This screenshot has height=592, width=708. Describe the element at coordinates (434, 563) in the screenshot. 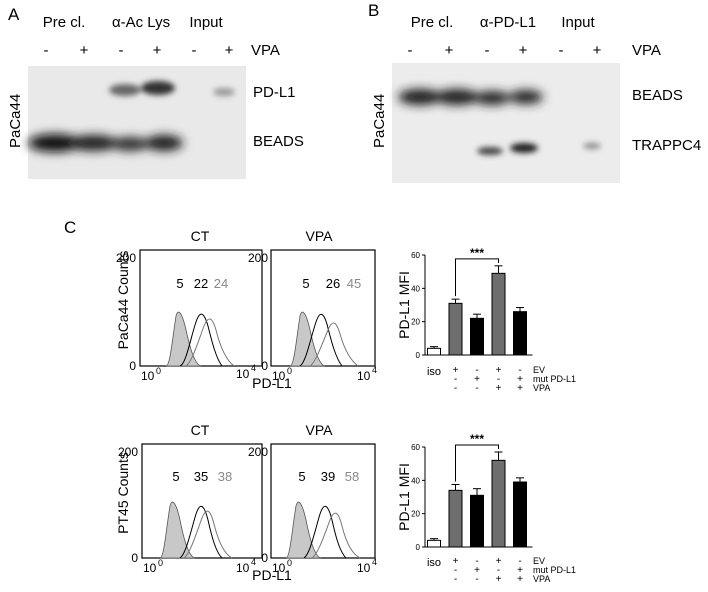

I see `table-iso-label: iso` at that location.